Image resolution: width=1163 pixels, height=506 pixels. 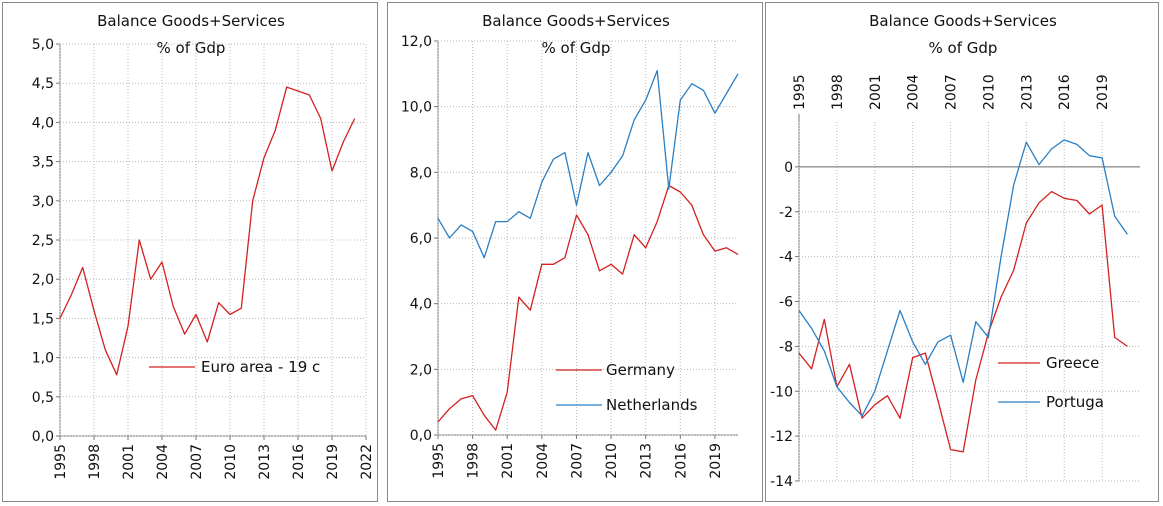 I want to click on legend-label: Portuga, so click(x=1075, y=402).